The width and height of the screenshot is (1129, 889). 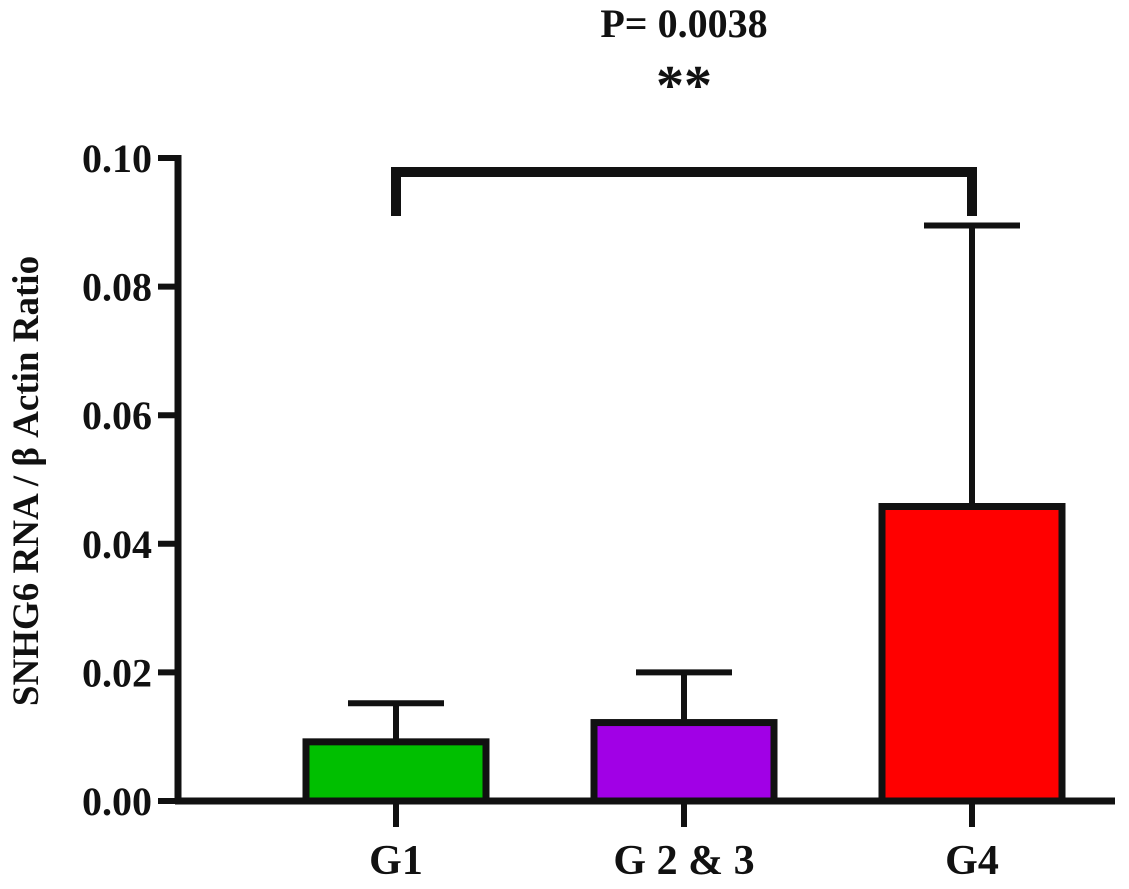 I want to click on y-tick-label: 0.04, so click(x=117, y=544).